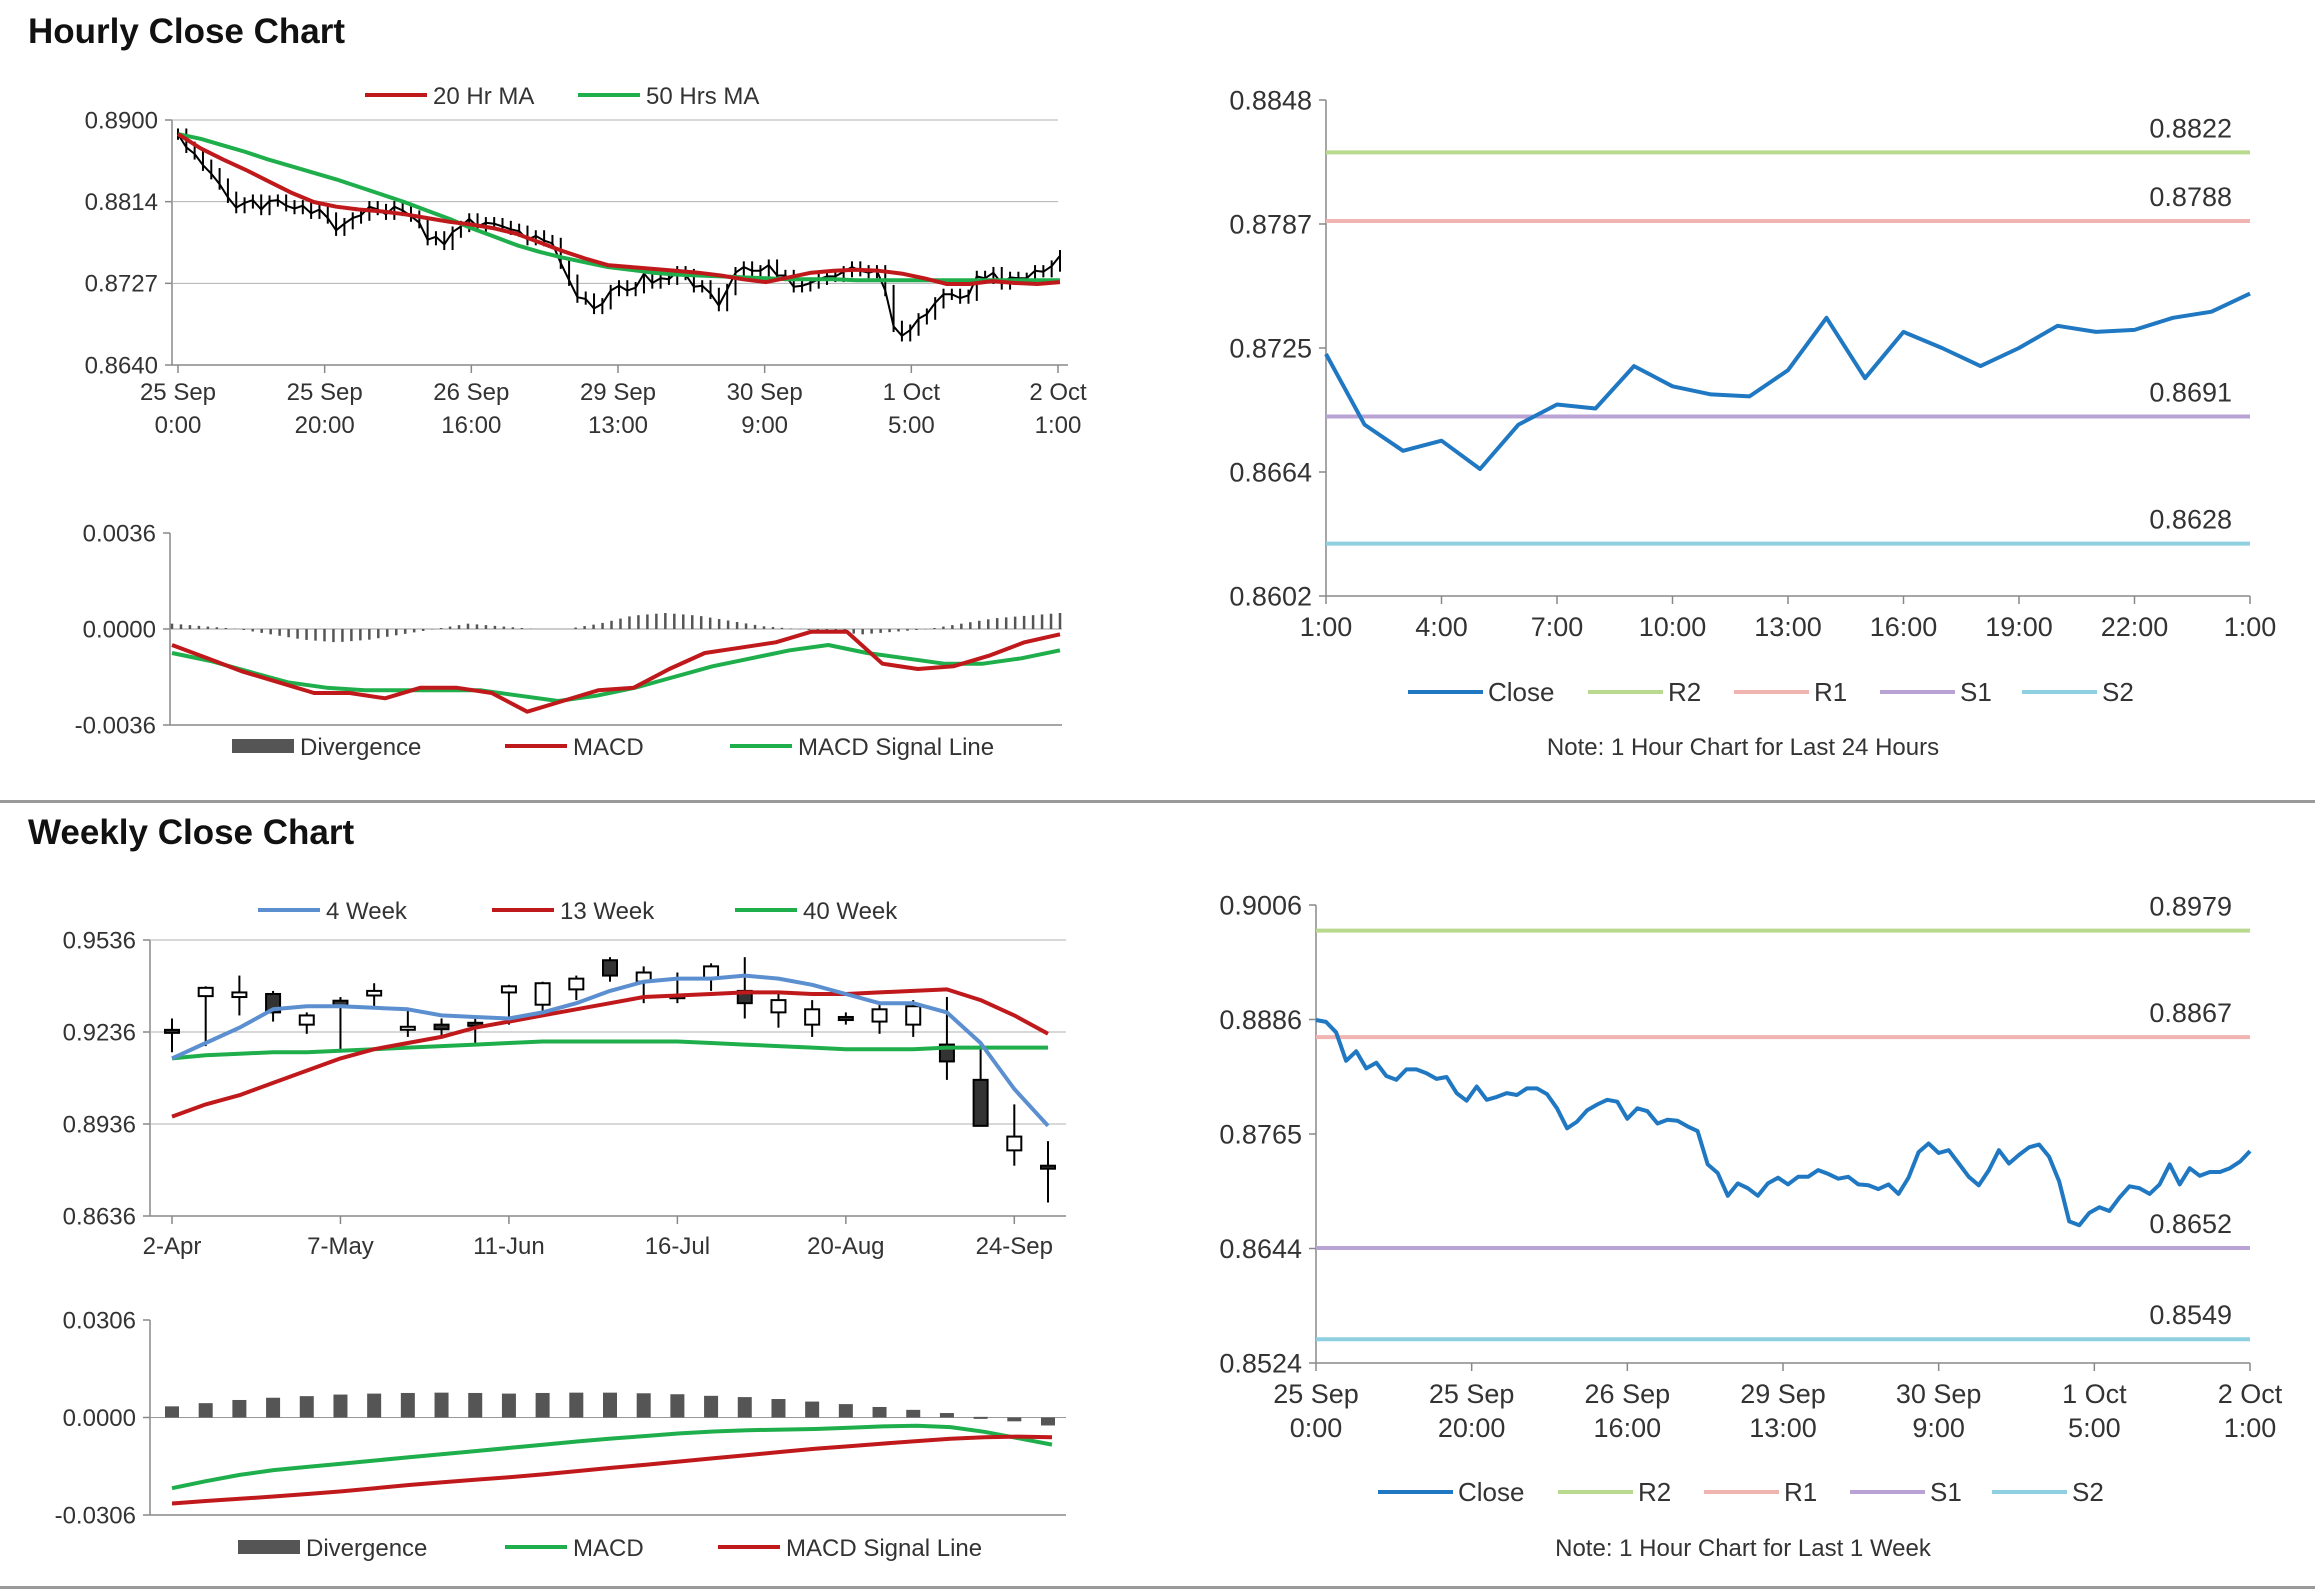  Describe the element at coordinates (2250, 1428) in the screenshot. I see `weekly-1w-x-tick-label: 1:00` at that location.